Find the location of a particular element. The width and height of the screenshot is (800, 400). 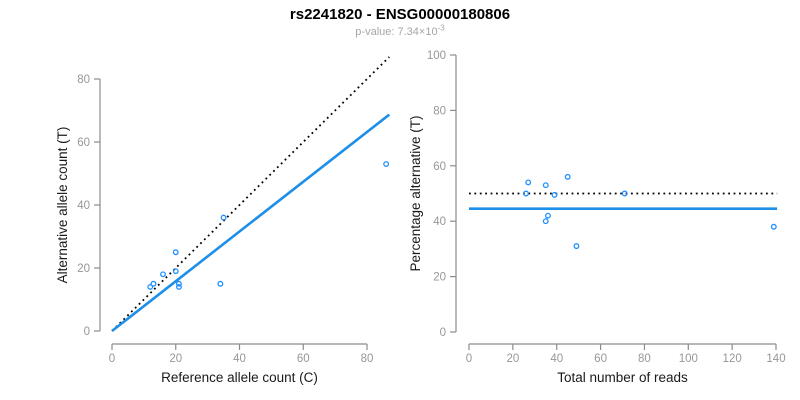

x-axis-tick-label: 140 is located at coordinates (775, 359).